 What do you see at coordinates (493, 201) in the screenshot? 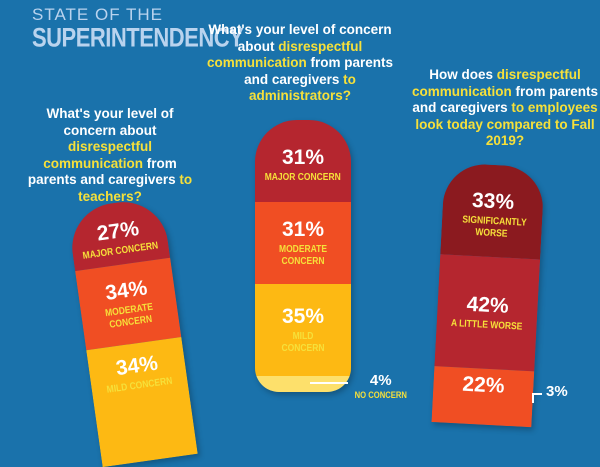
I see `pct-label: 33%` at bounding box center [493, 201].